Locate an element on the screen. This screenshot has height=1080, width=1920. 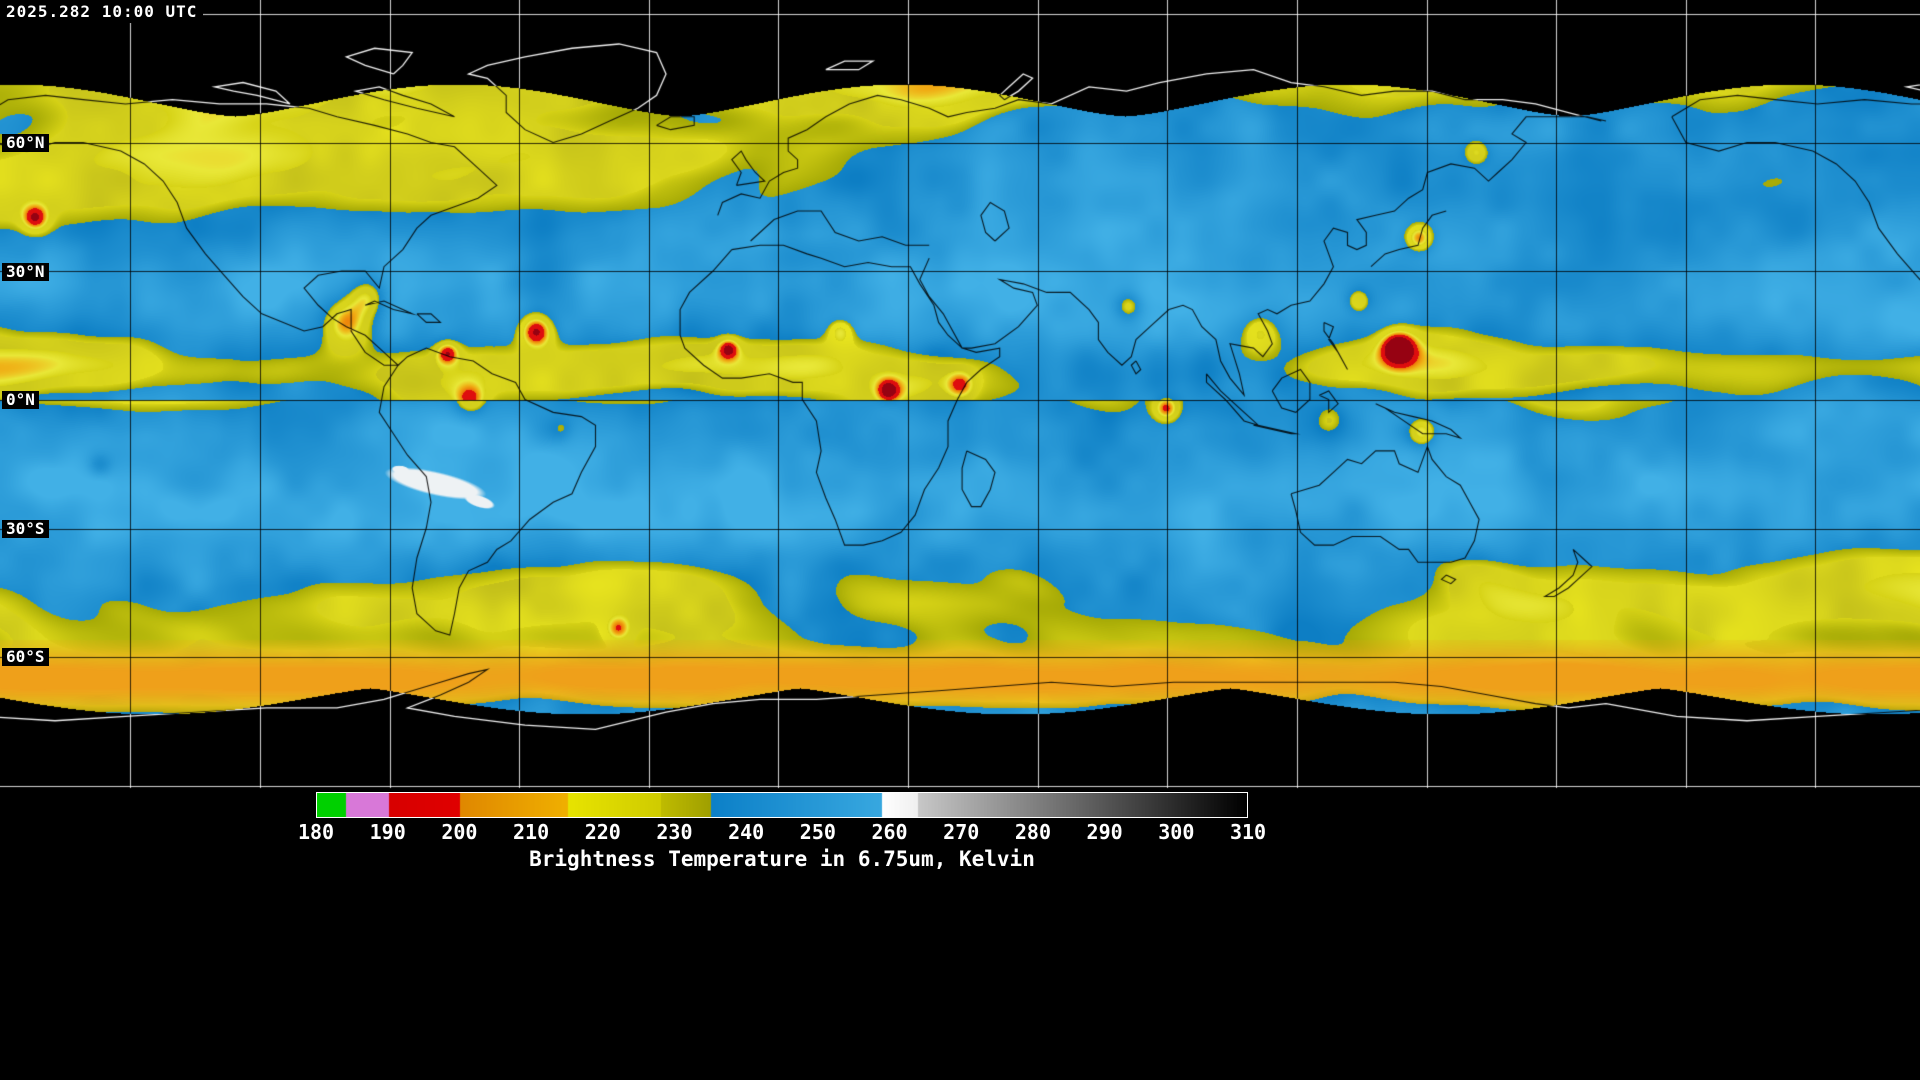
lat-label-60n: 60°N is located at coordinates (25, 143).